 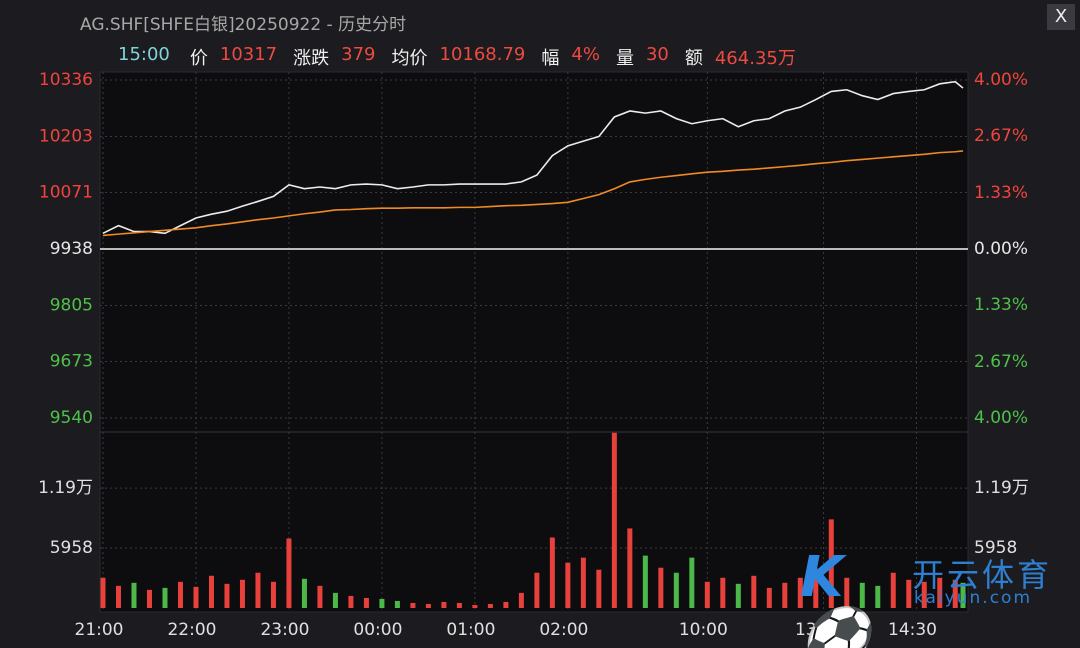 What do you see at coordinates (311, 58) in the screenshot?
I see `field-label: 涨跌` at bounding box center [311, 58].